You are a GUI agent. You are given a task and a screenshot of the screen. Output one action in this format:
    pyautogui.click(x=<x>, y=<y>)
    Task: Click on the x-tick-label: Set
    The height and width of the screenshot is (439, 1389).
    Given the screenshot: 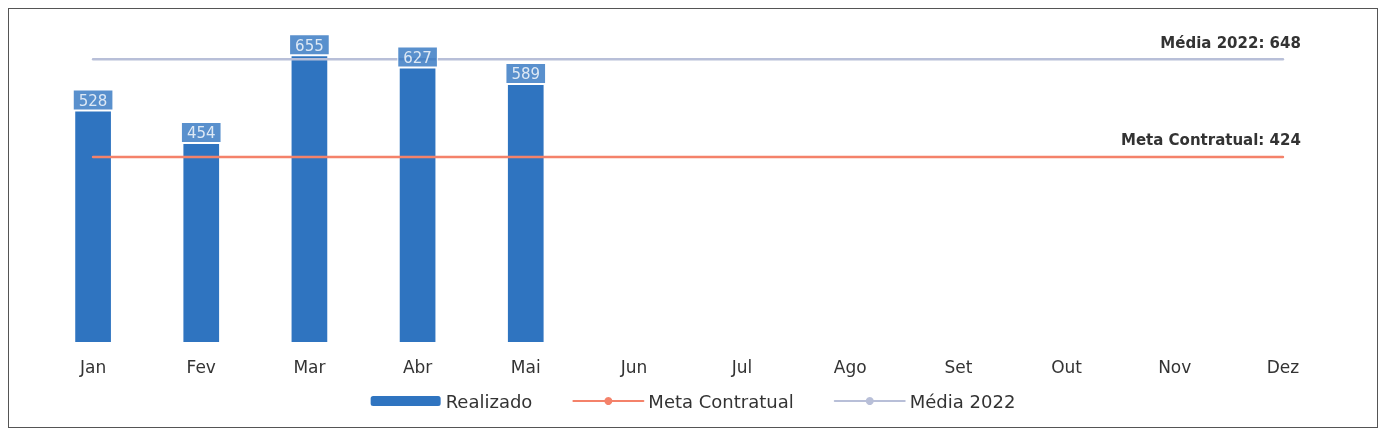 What is the action you would take?
    pyautogui.click(x=958, y=366)
    